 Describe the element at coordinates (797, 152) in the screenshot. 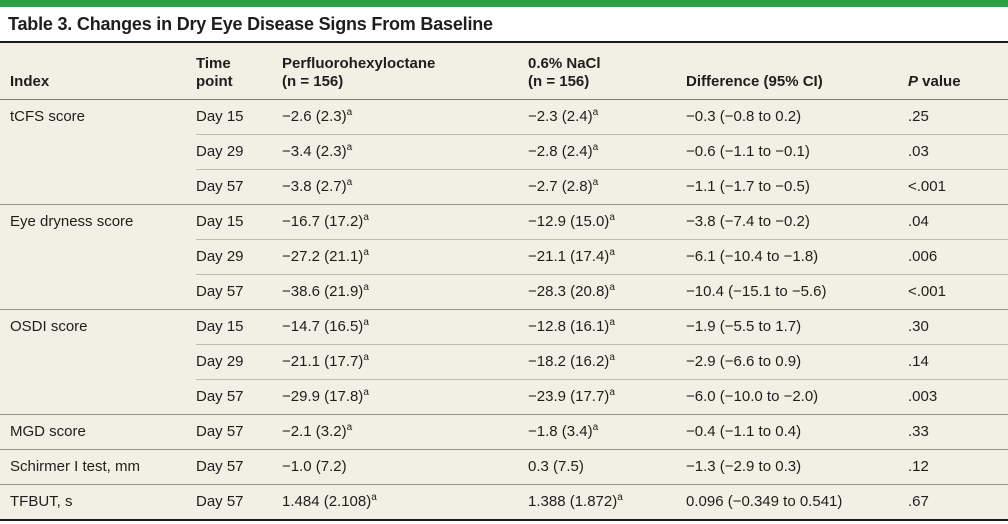

I see `cell-difference: −0.6 (−1.1 to −0.1)` at that location.